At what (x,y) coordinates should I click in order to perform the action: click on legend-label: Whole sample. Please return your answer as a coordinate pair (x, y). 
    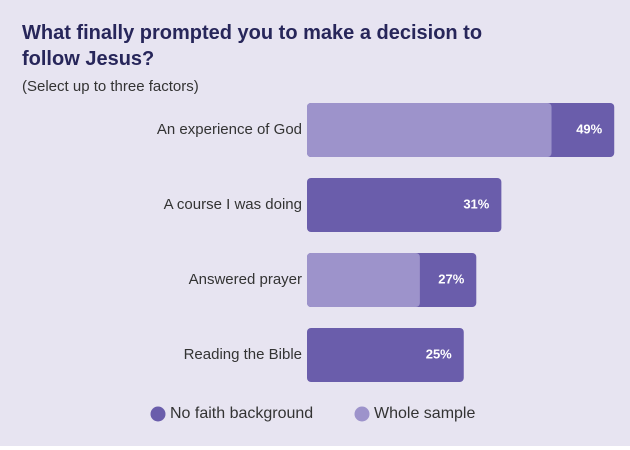
    Looking at the image, I should click on (424, 413).